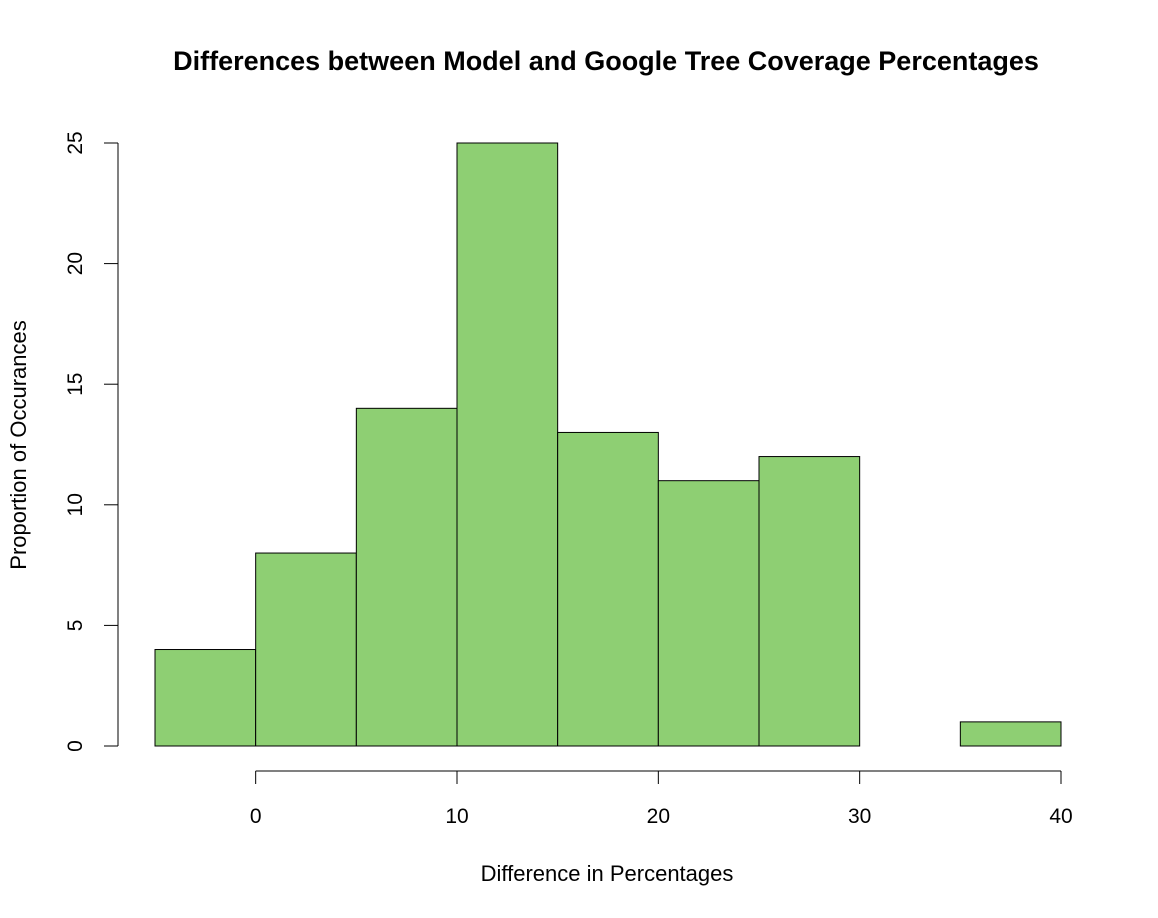 This screenshot has height=918, width=1158. What do you see at coordinates (18, 444) in the screenshot?
I see `y-axis-label: Proportion of Occurances` at bounding box center [18, 444].